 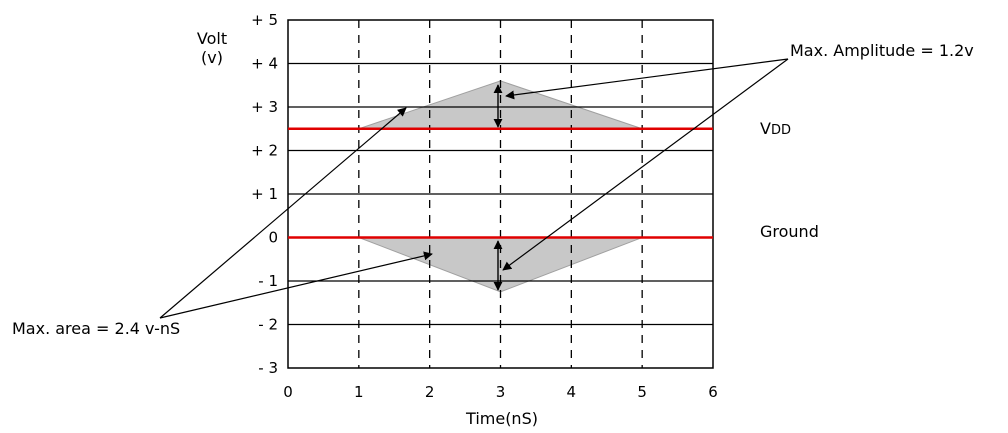 What do you see at coordinates (268, 325) in the screenshot?
I see `y-tick-label: - 2` at bounding box center [268, 325].